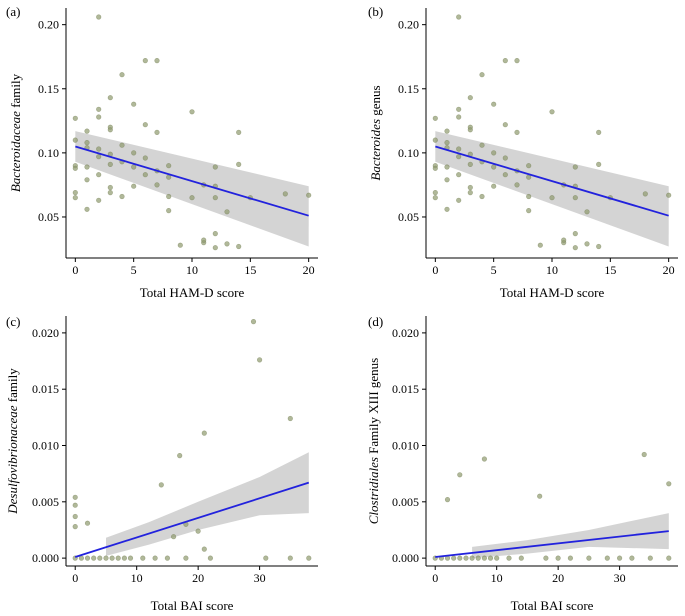 The image size is (685, 616). Describe the element at coordinates (494, 270) in the screenshot. I see `x-tick-label: 5` at that location.